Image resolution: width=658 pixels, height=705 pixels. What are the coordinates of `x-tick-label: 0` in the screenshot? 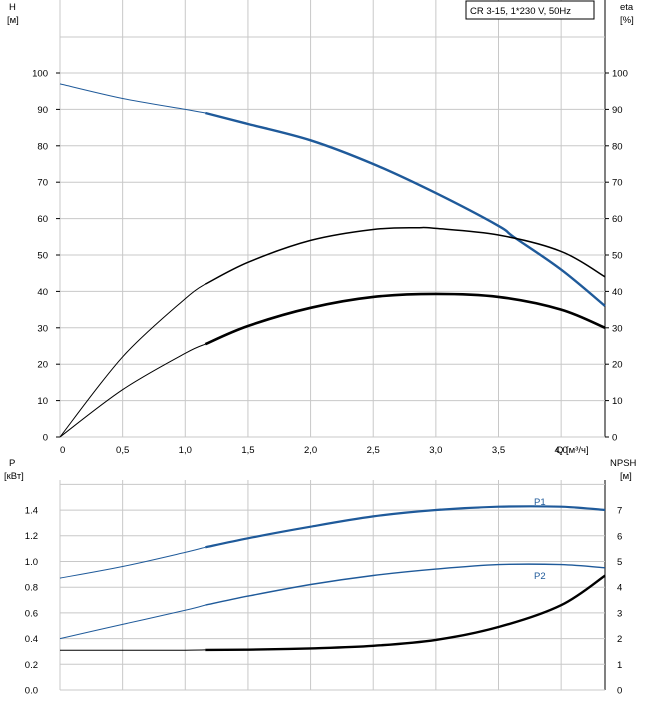 It's located at (62, 450).